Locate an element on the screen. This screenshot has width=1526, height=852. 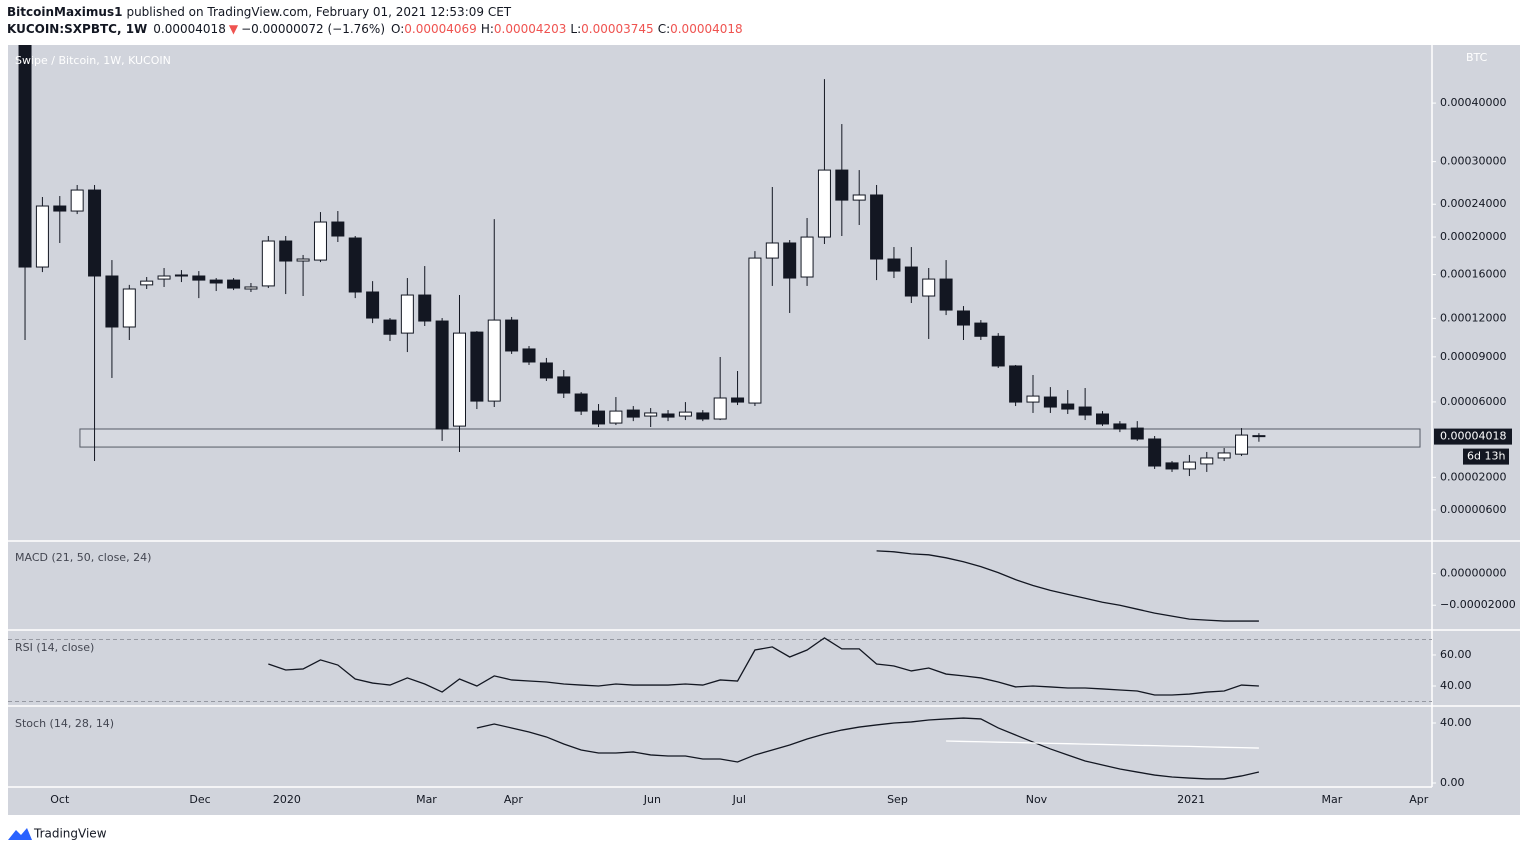
unit-label: BTC is located at coordinates (1477, 57).